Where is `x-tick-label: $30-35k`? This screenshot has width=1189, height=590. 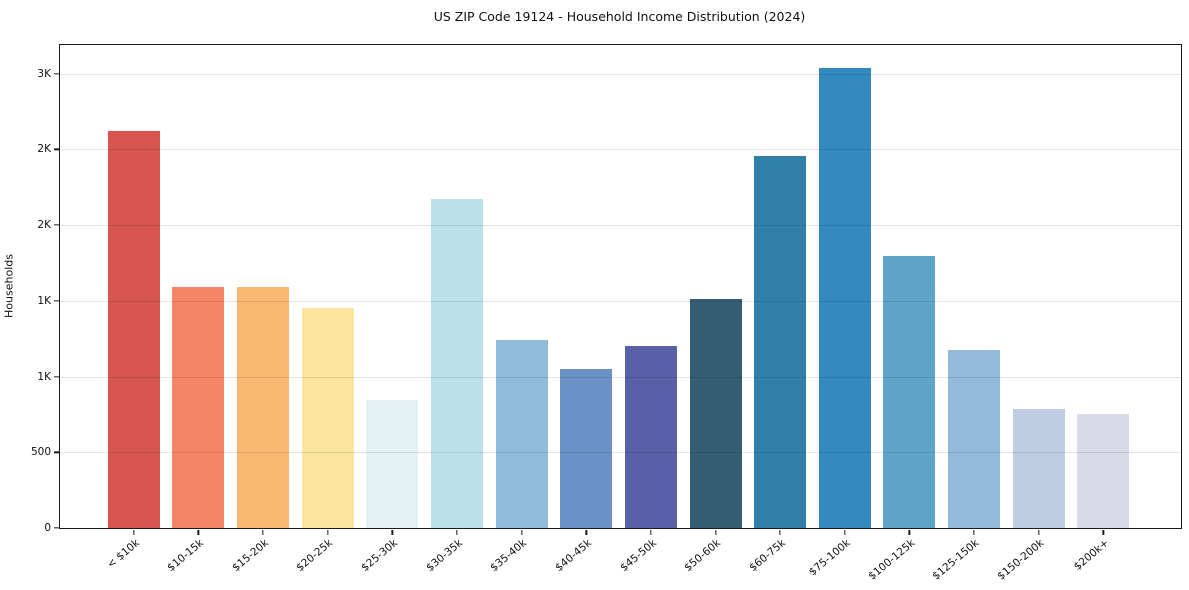
x-tick-label: $30-35k is located at coordinates (444, 556).